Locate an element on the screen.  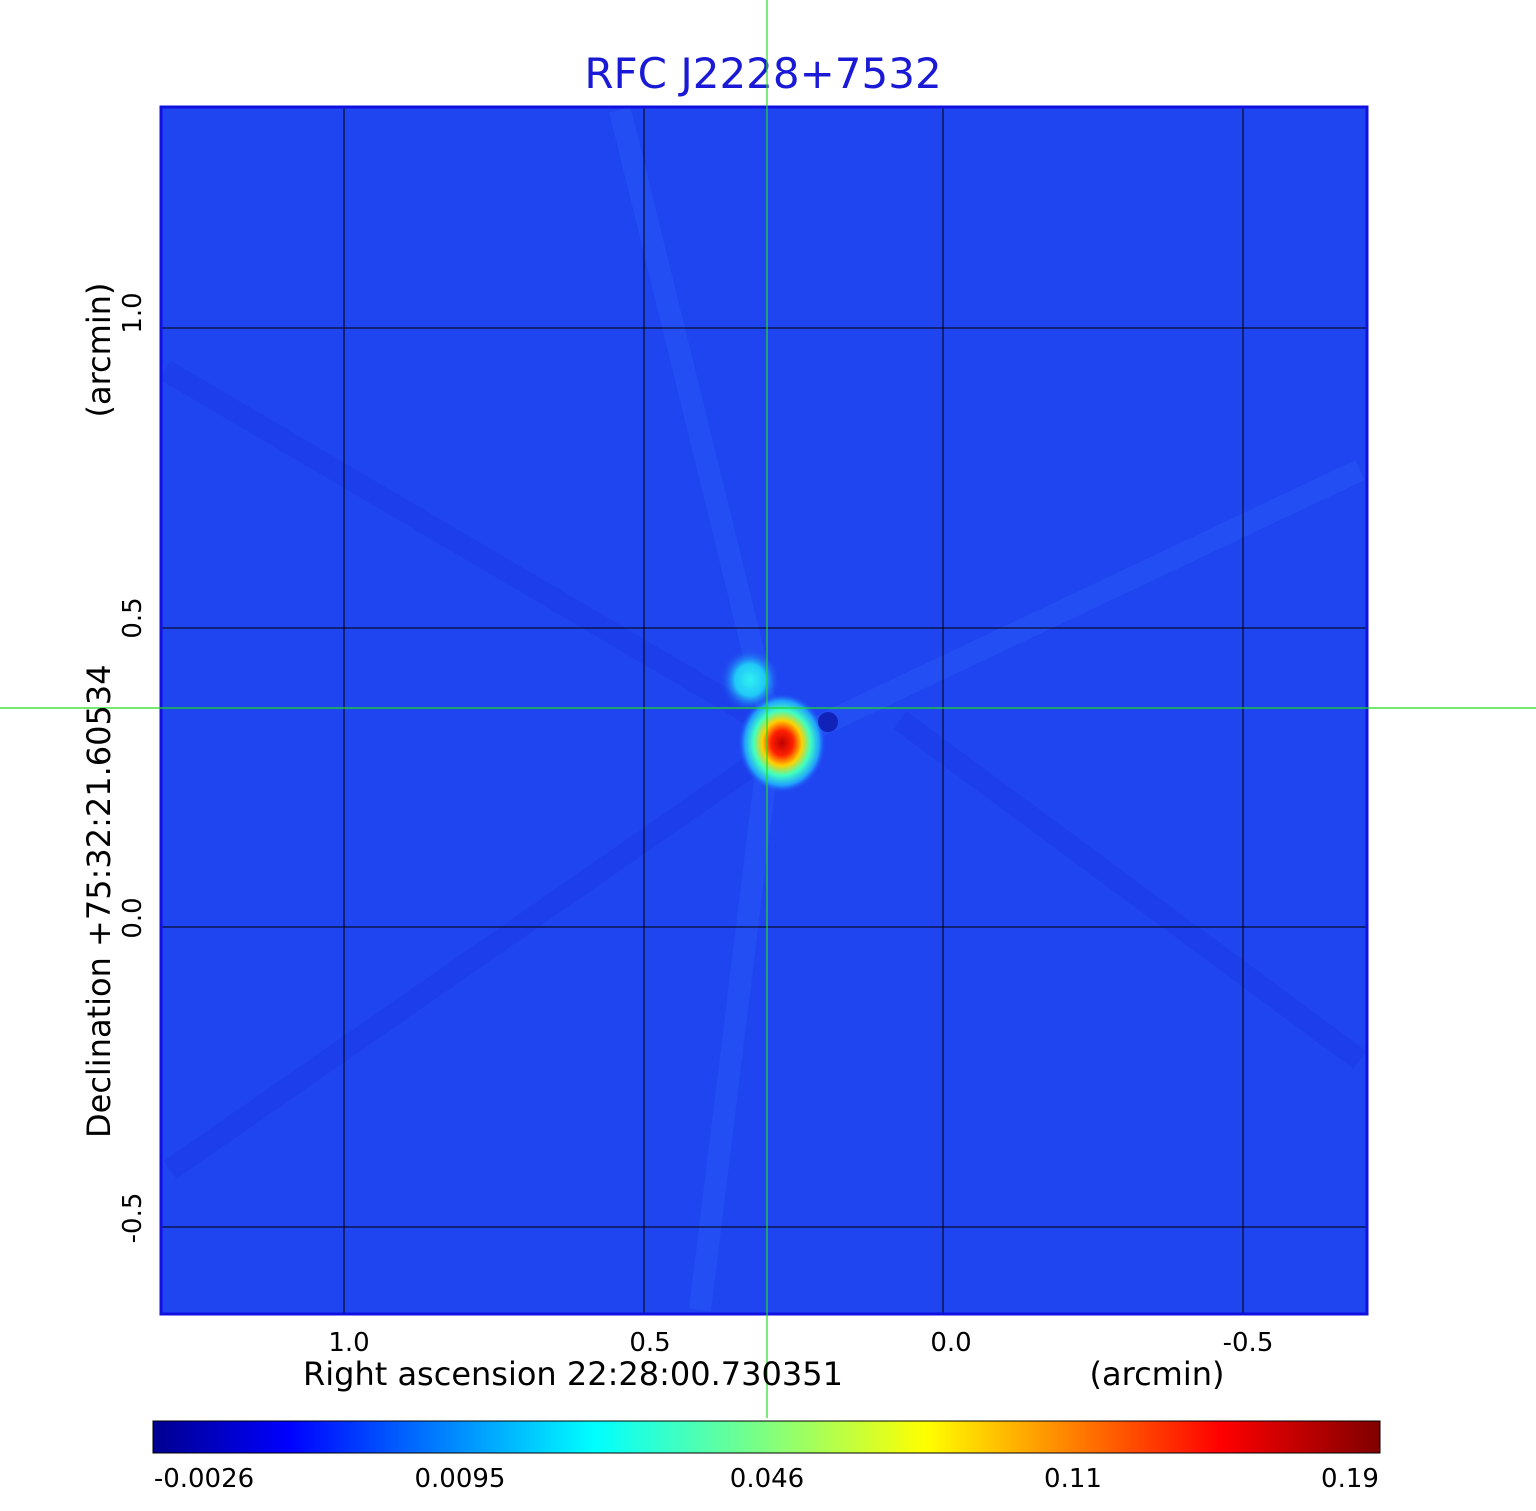
y-tick-label: -0.5 is located at coordinates (133, 1218).